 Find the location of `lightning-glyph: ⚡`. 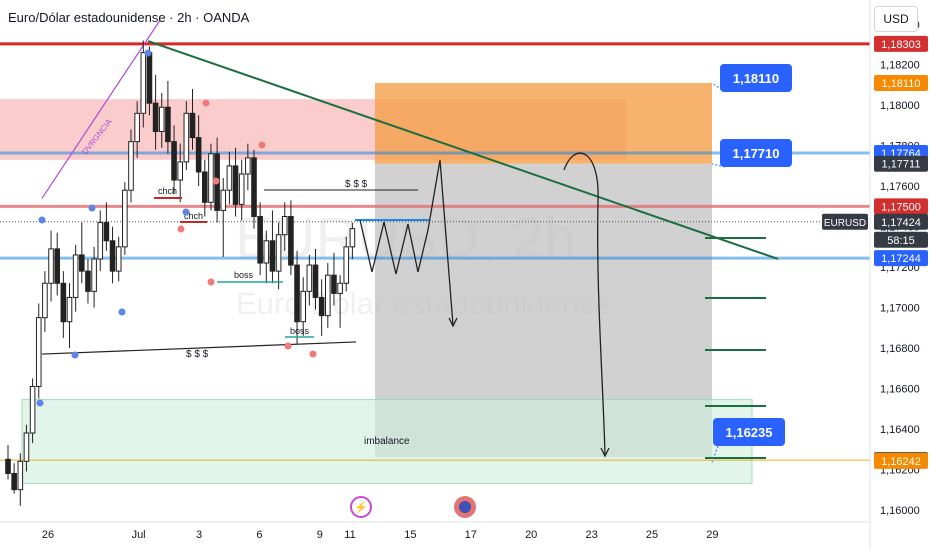

lightning-glyph: ⚡ is located at coordinates (361, 507).